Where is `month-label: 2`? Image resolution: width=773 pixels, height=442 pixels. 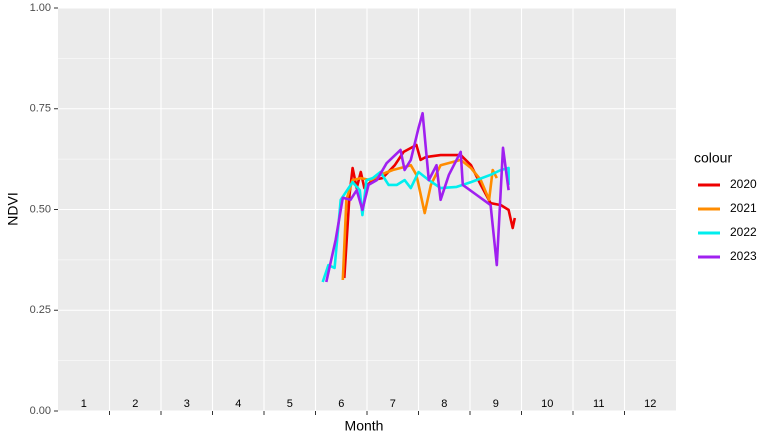
month-label: 2 is located at coordinates (135, 404).